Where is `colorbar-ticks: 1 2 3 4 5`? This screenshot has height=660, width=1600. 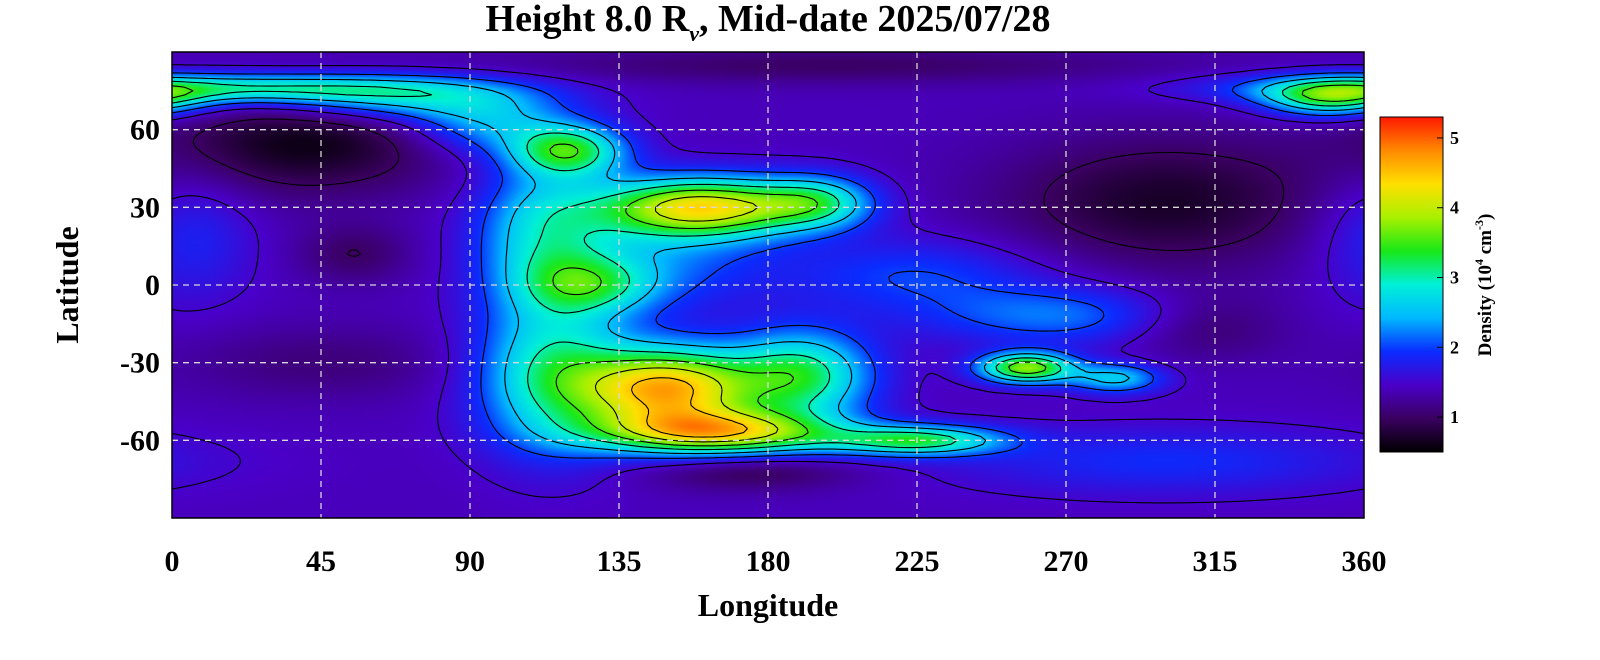 colorbar-ticks: 1 2 3 4 5 is located at coordinates (1448, 277).